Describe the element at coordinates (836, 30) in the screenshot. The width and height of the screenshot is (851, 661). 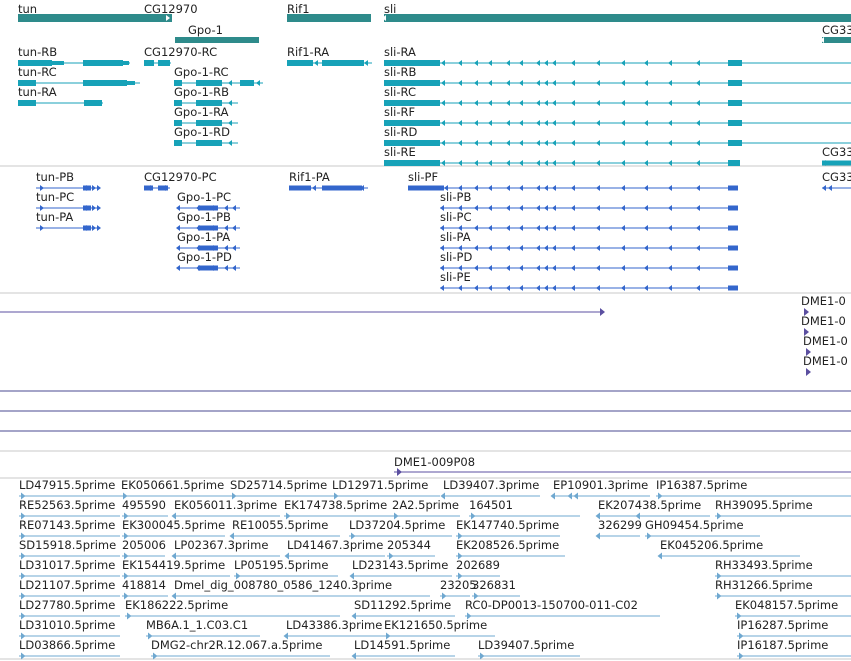
I see `gene-label: CG33` at that location.